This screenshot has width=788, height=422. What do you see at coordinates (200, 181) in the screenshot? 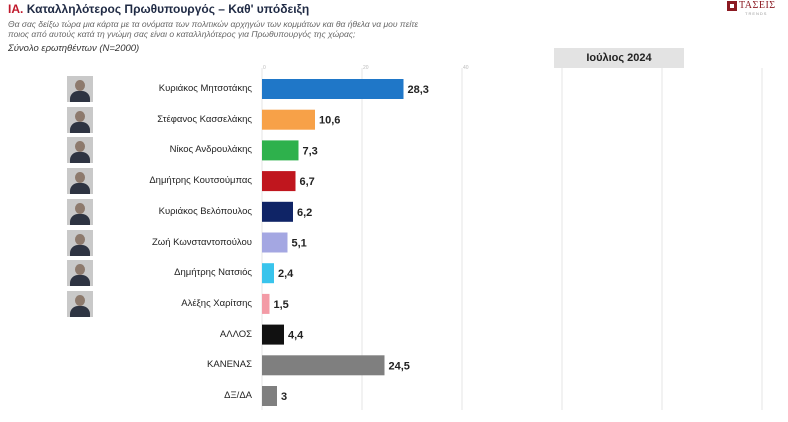
I see `category-label: Δημήτρης Κουτσούμπας` at bounding box center [200, 181].